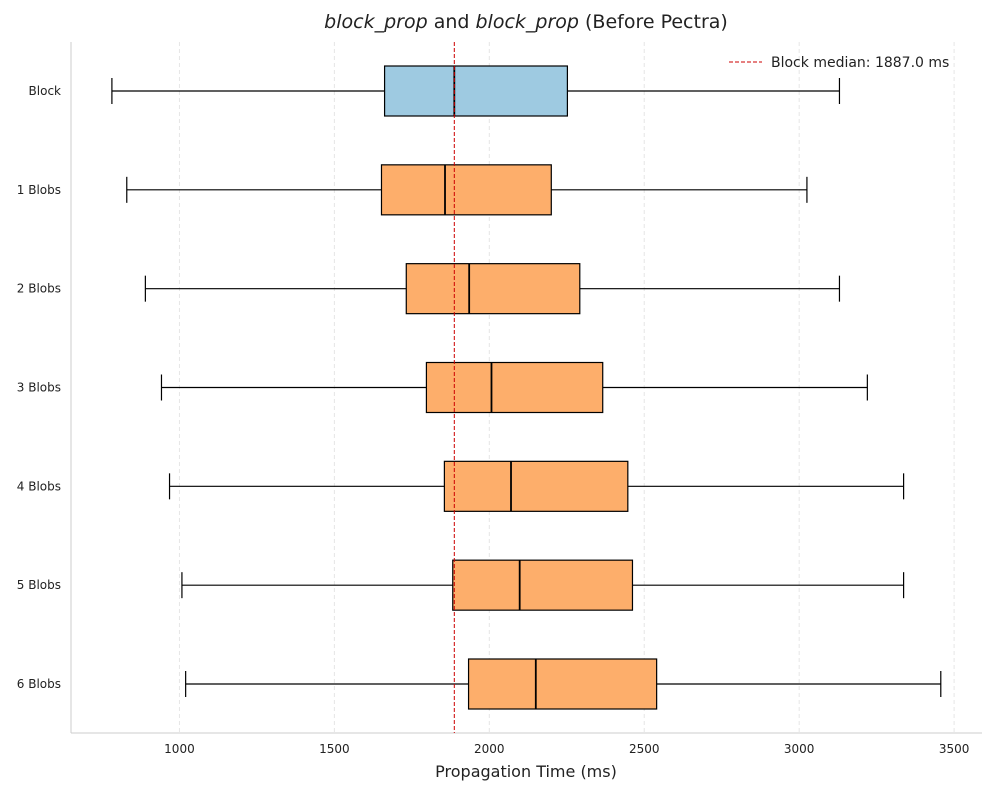 The width and height of the screenshot is (989, 790). I want to click on box-3-blobs, so click(514, 387).